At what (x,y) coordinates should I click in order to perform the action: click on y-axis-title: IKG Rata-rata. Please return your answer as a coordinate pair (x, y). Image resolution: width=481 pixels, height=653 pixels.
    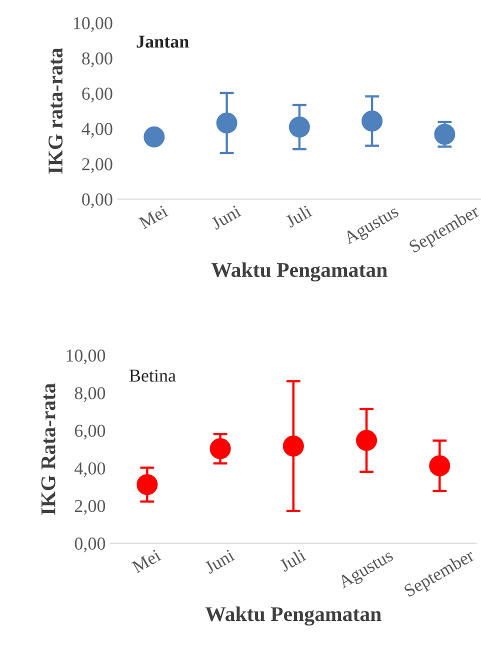
    Looking at the image, I should click on (48, 449).